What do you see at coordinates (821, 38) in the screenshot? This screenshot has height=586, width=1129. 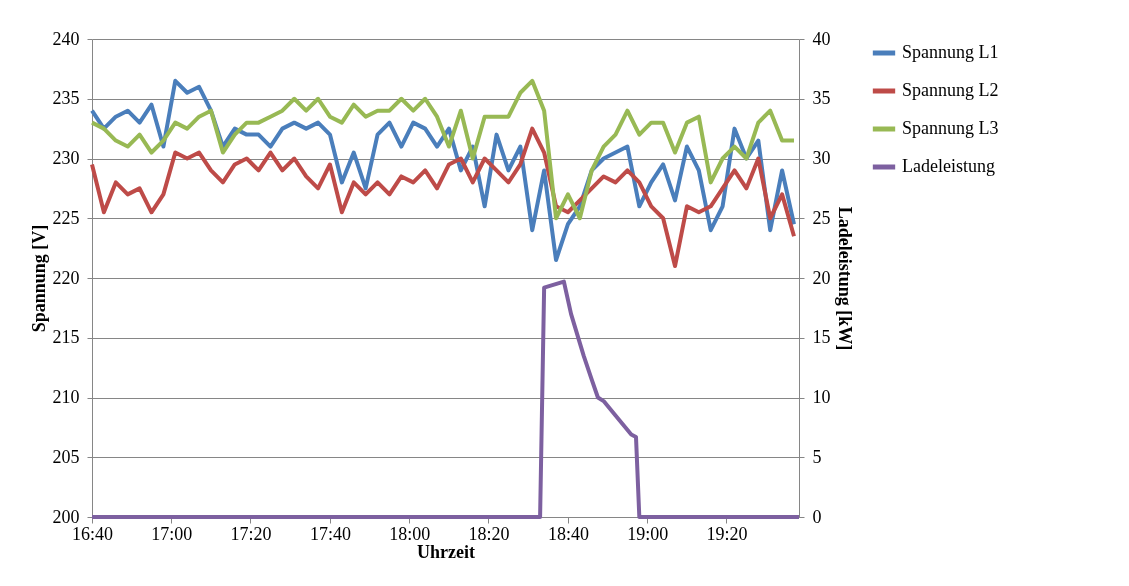 I see `y2-tick-label: 40` at bounding box center [821, 38].